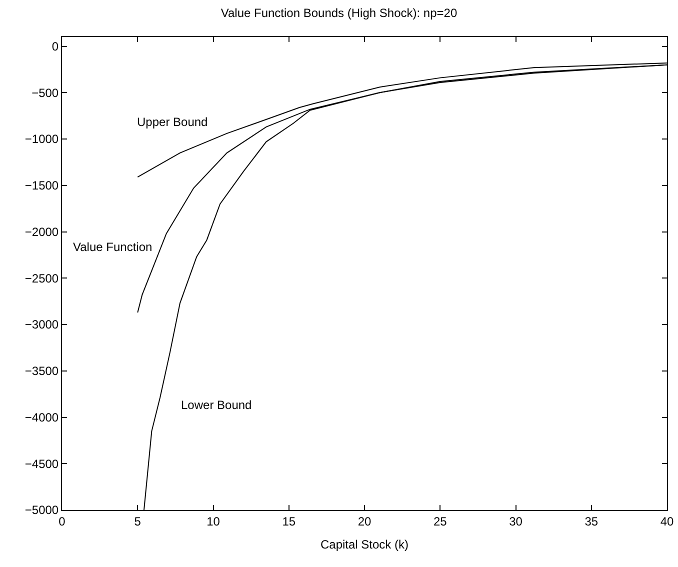 The width and height of the screenshot is (678, 567). What do you see at coordinates (45, 93) in the screenshot?
I see `y-tick-label: −500` at bounding box center [45, 93].